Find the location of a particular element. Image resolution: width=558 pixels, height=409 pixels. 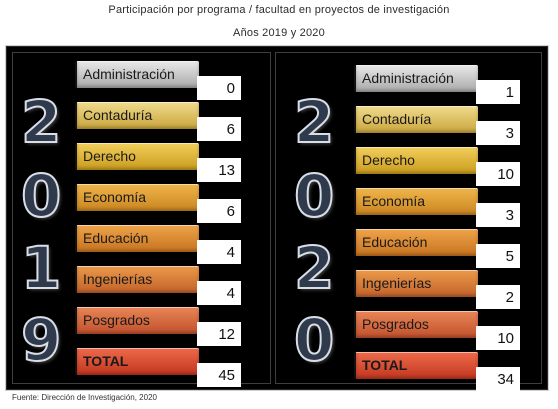

row-posgrados: Posgrados 10 is located at coordinates (456, 331).